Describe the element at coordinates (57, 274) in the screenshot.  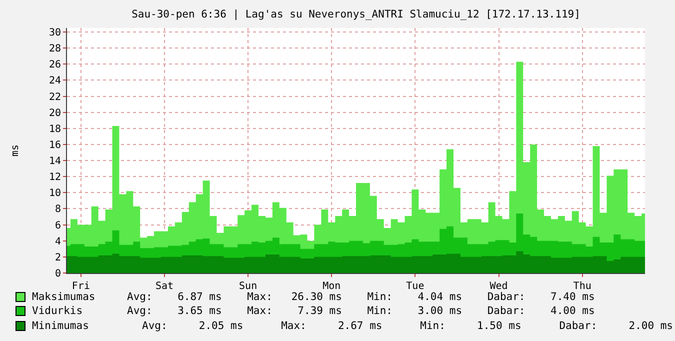
I see `y-tick-label: 0` at that location.